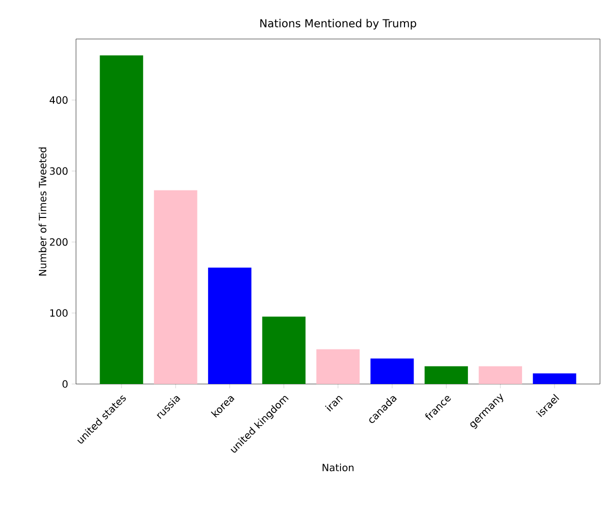 This screenshot has height=514, width=605. I want to click on y-tick-label: 0, so click(65, 384).